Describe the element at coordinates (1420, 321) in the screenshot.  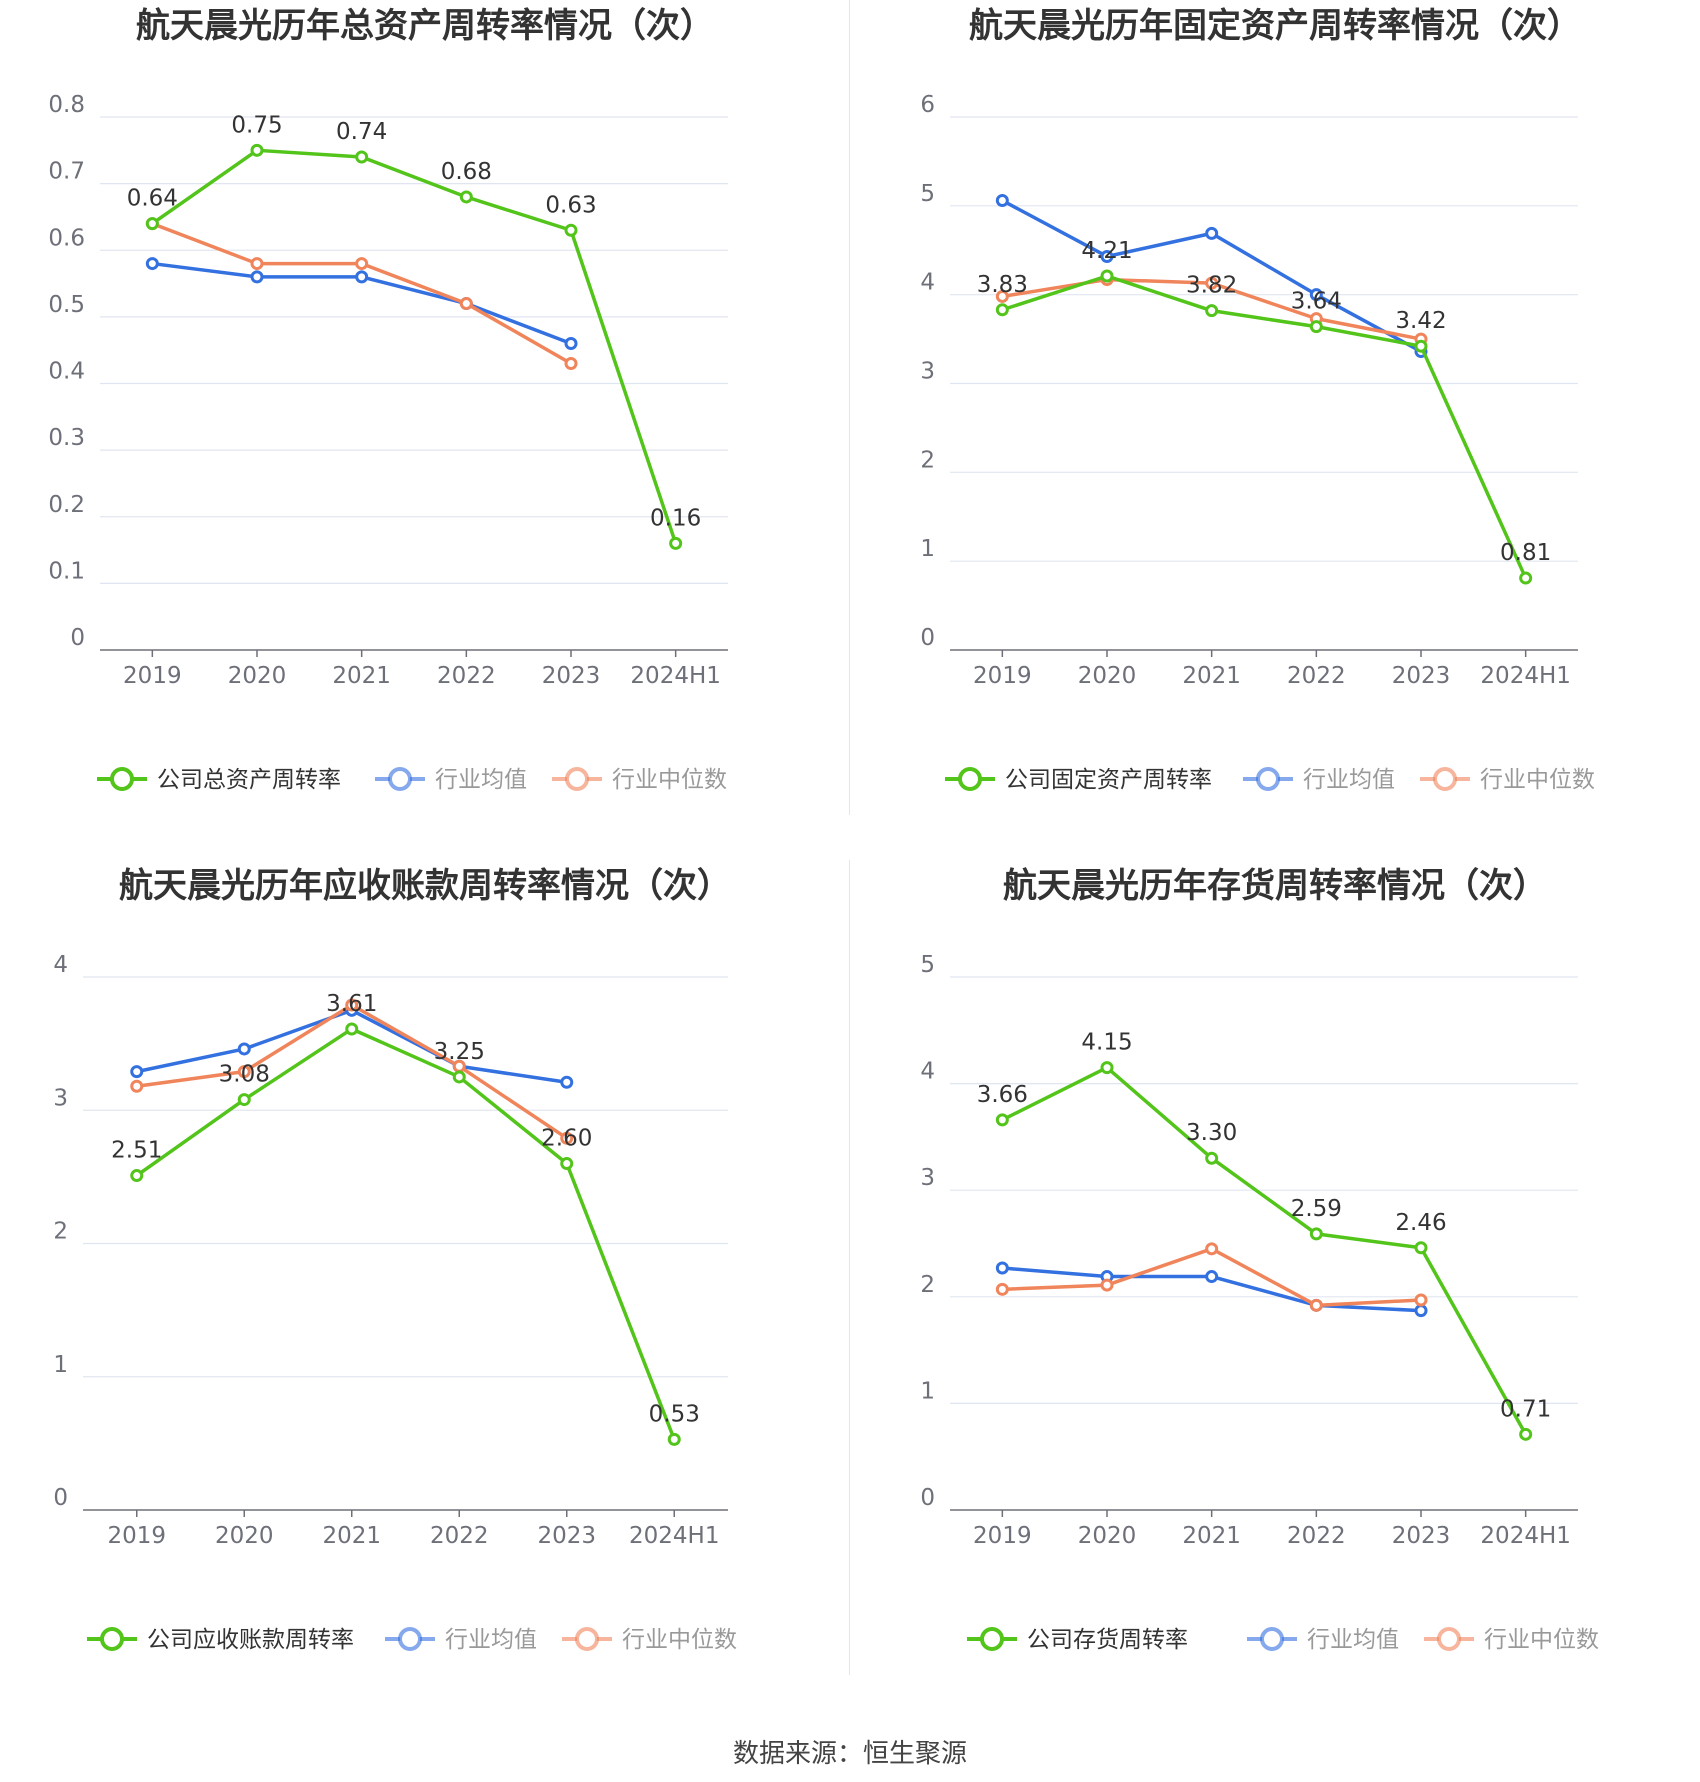
I see `data-label: 3.42` at that location.